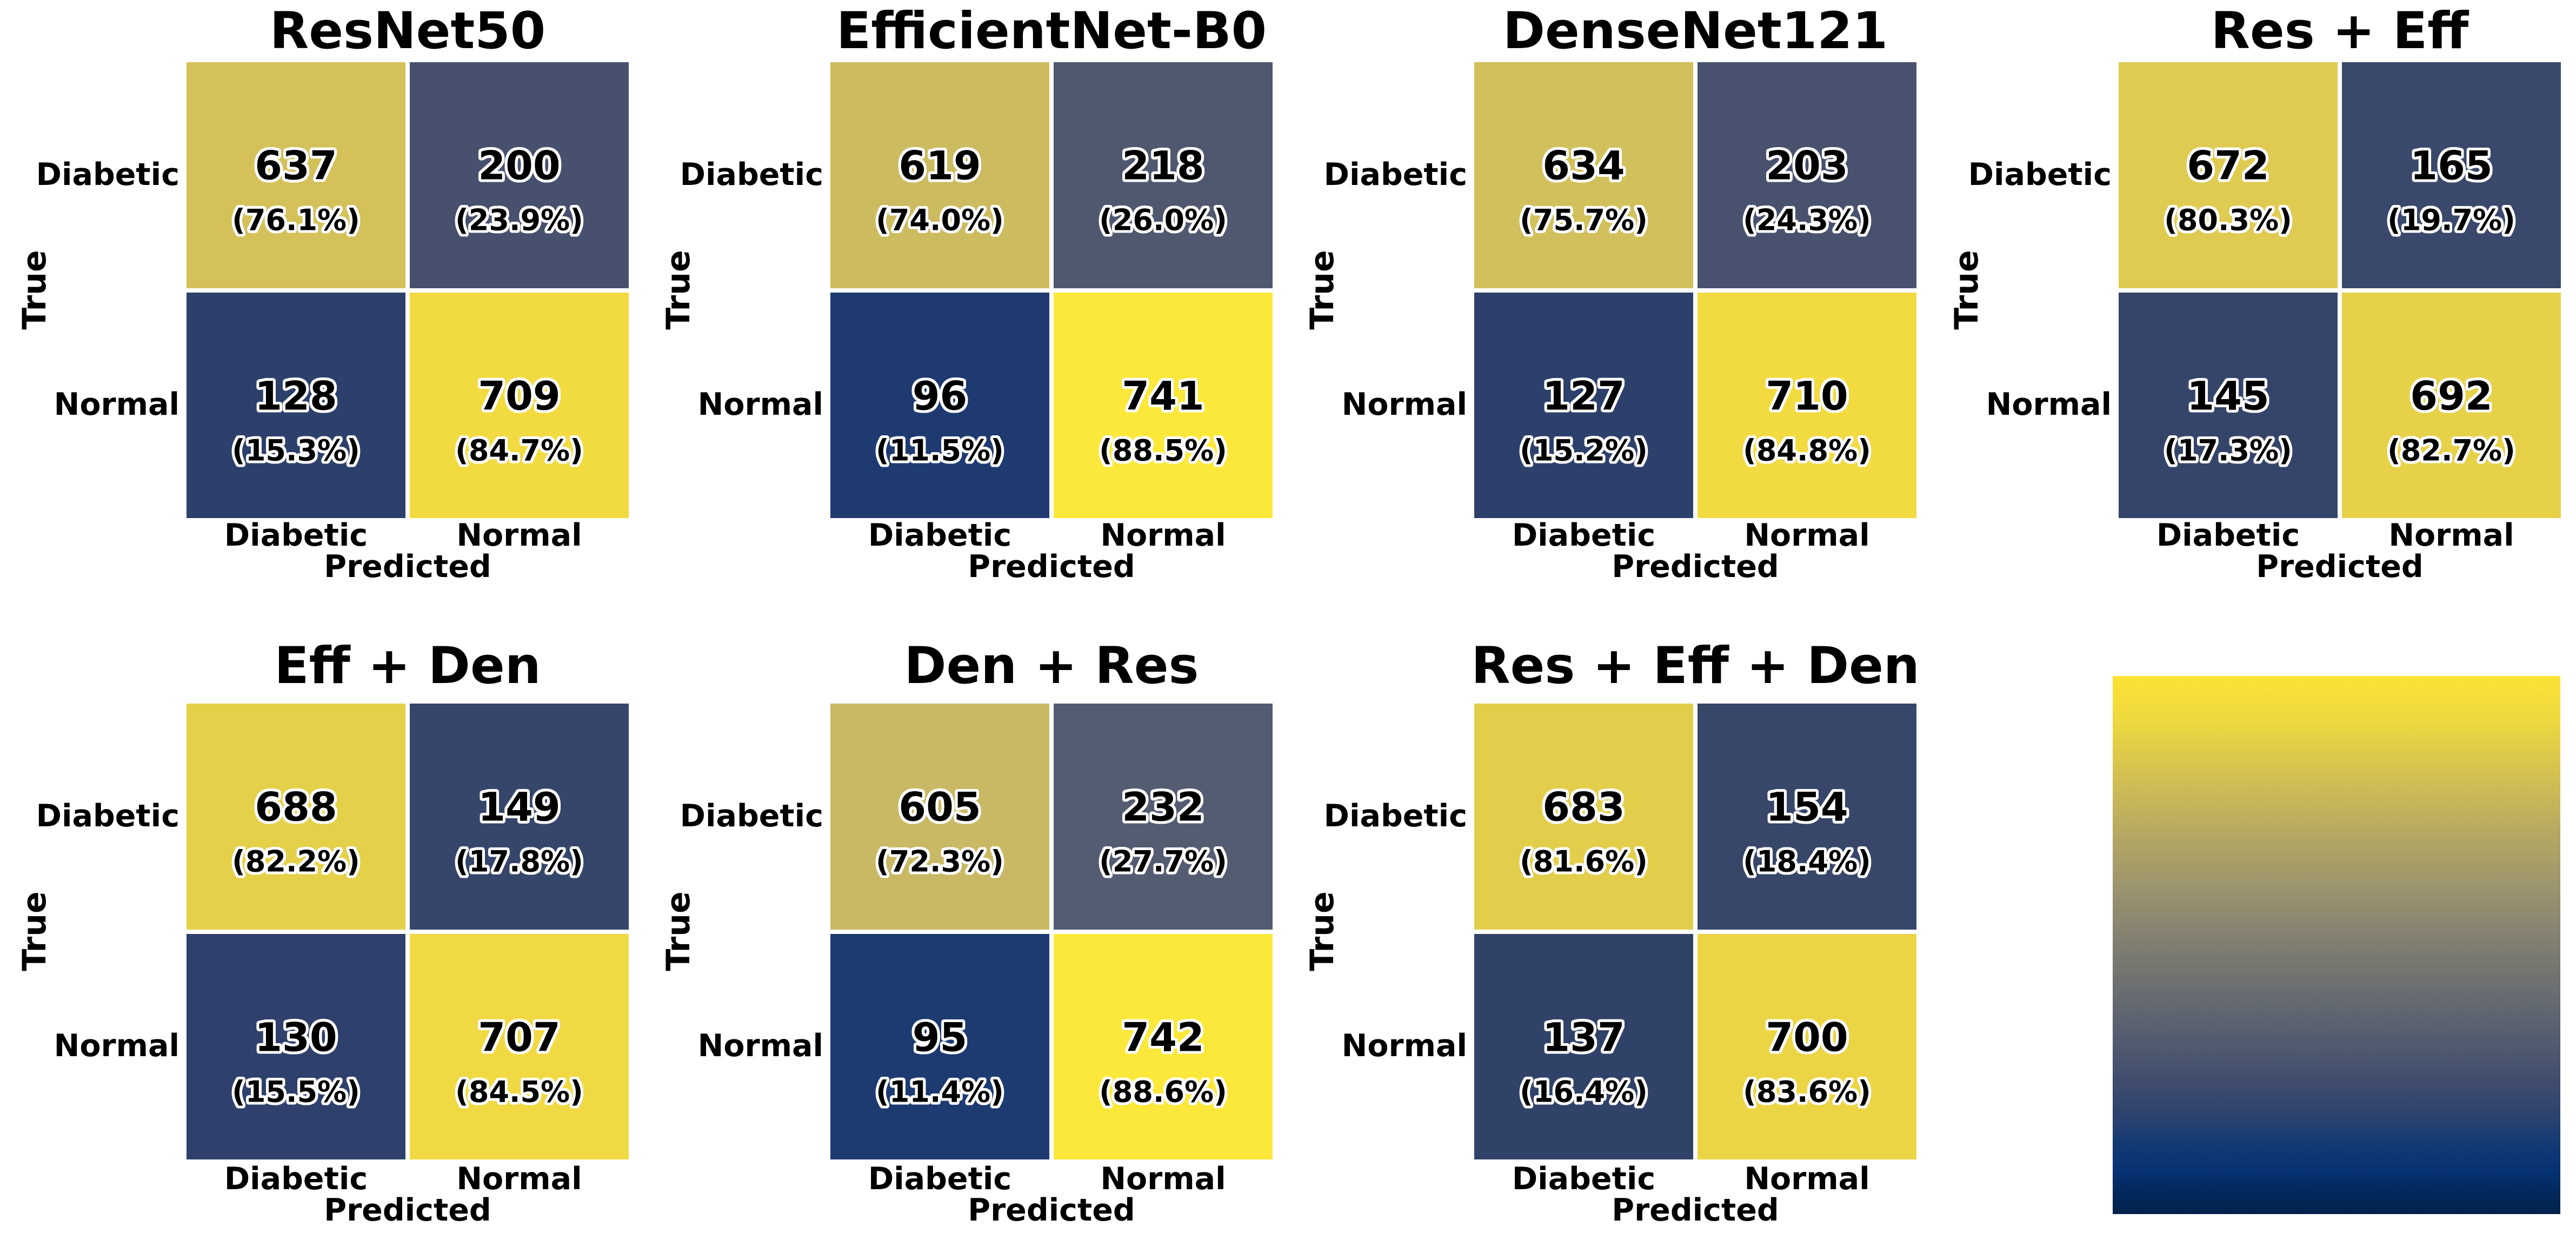 The image size is (2576, 1233). What do you see at coordinates (939, 807) in the screenshot?
I see `cell-count: 605` at bounding box center [939, 807].